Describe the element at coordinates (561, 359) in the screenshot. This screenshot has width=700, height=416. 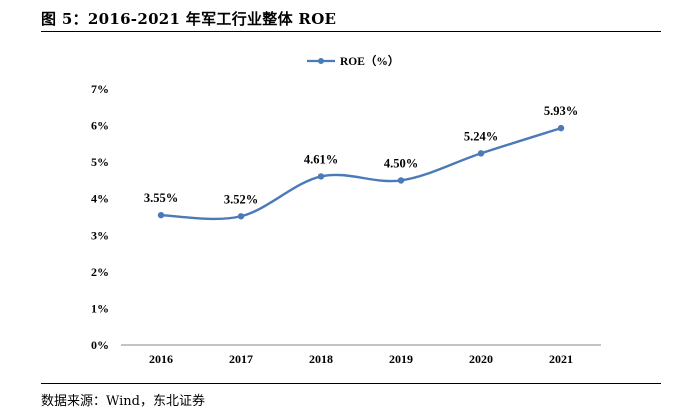
I see `x-tick-label: 2021` at that location.